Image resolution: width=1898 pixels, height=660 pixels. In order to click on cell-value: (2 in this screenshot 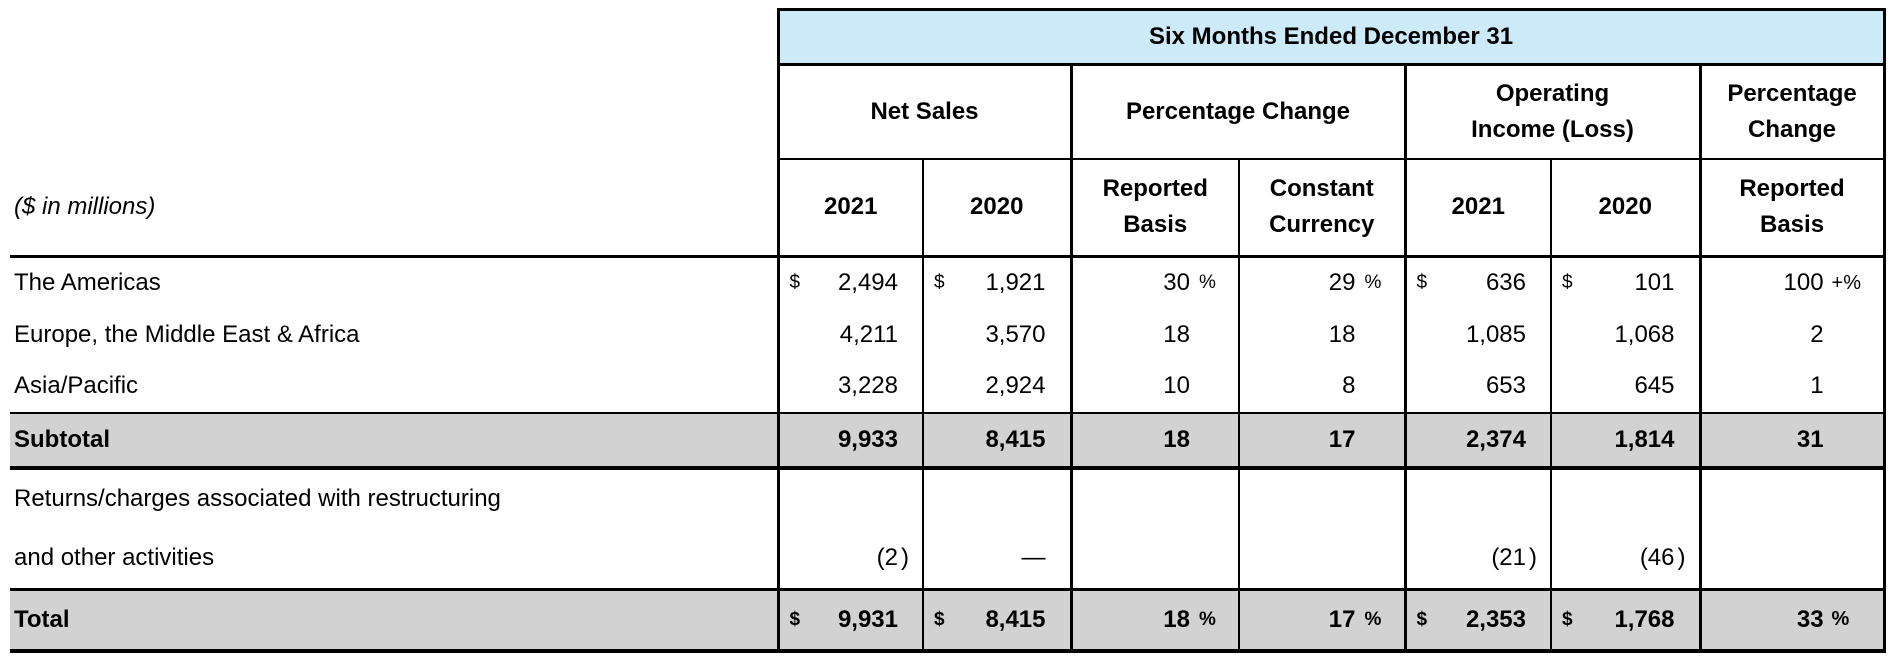, I will do `click(887, 557)`.